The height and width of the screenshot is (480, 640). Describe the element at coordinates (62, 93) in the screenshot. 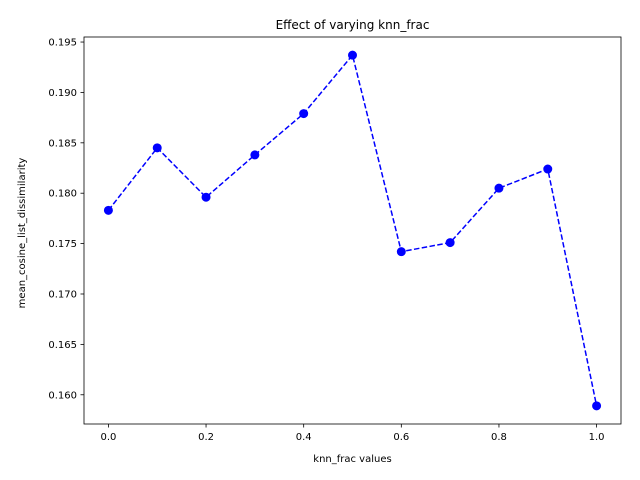

I see `y-tick-label: 0.190` at that location.